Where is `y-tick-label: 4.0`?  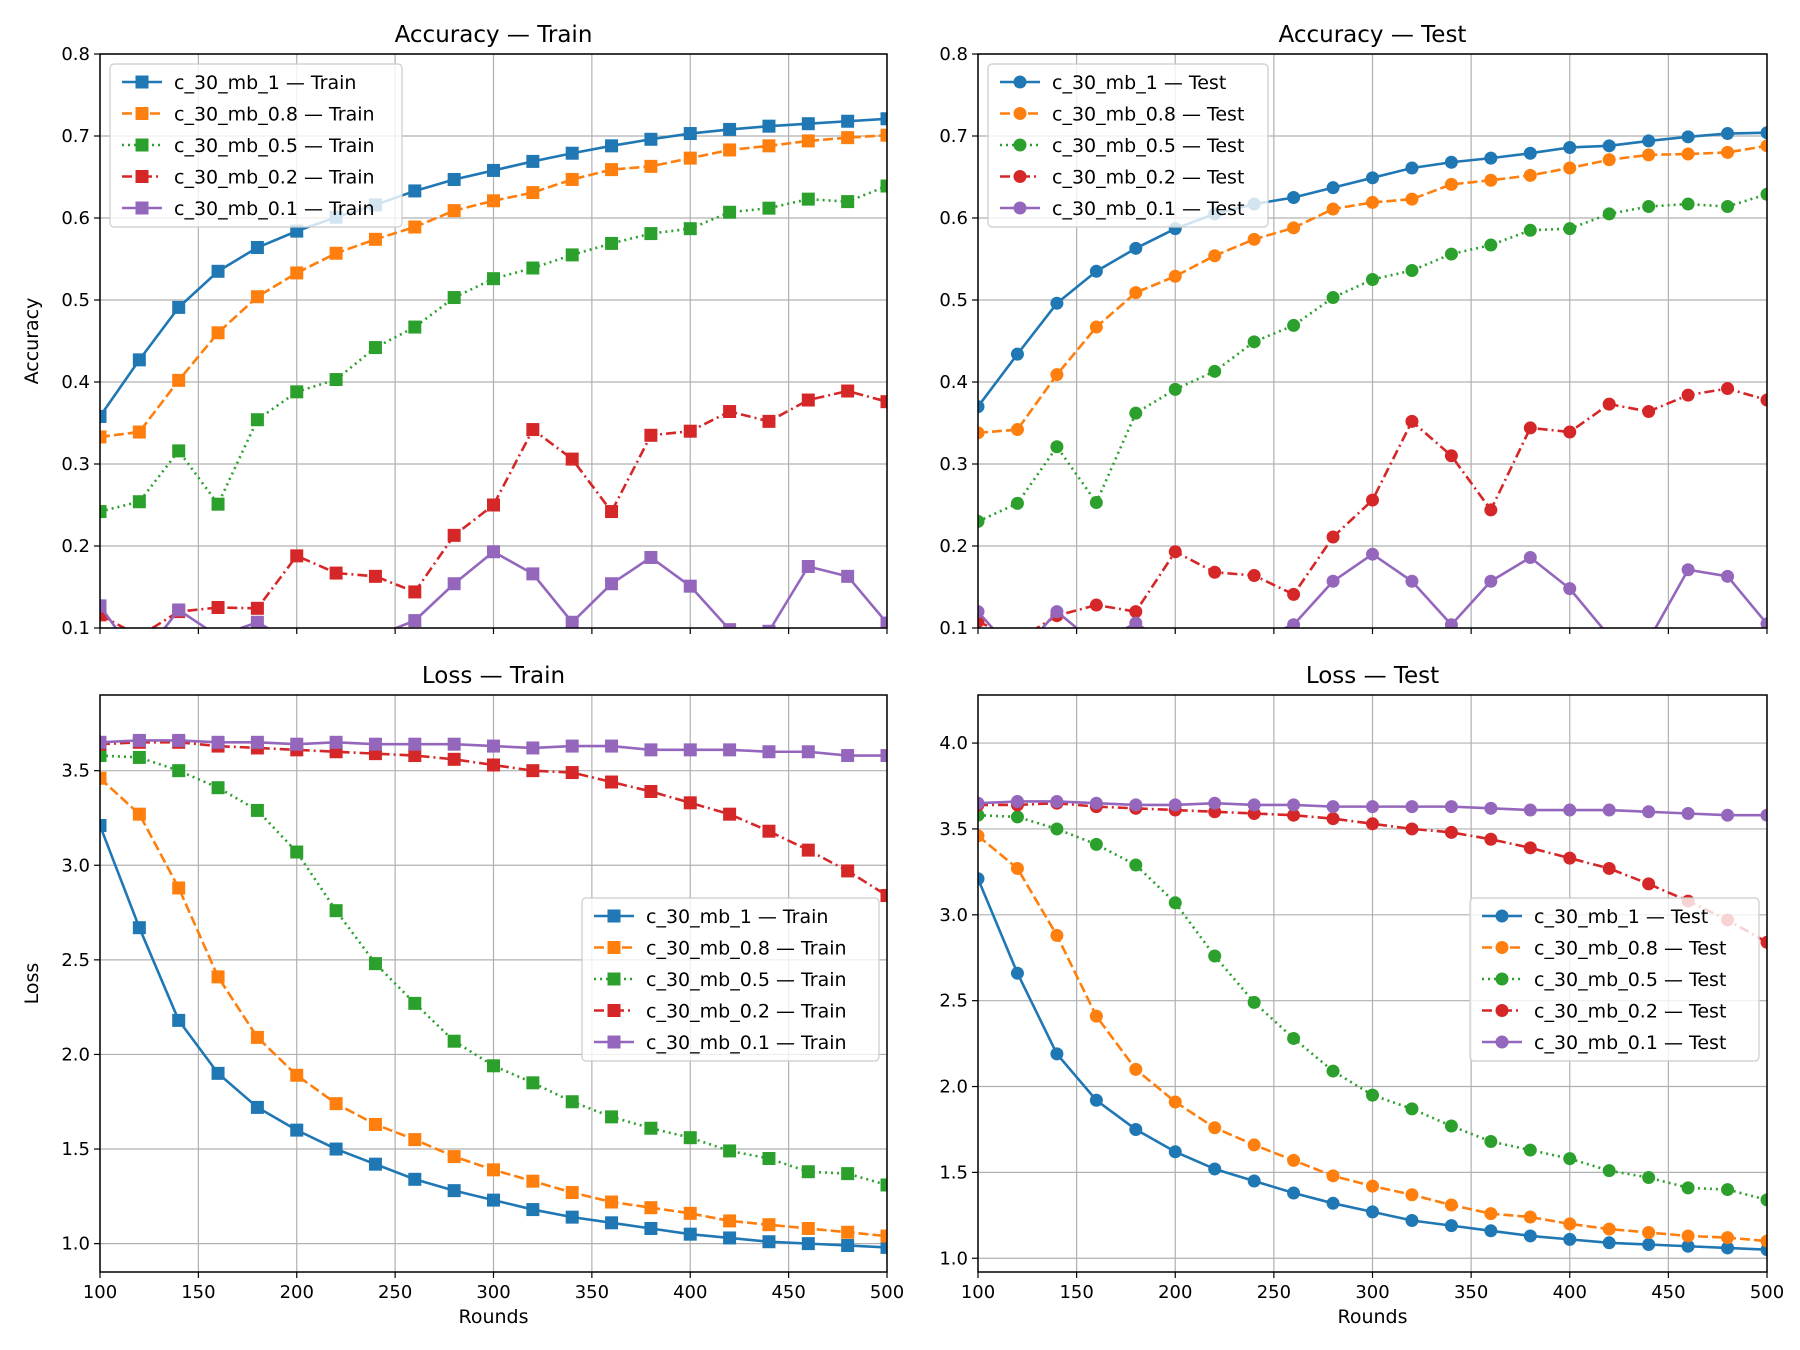
y-tick-label: 4.0 is located at coordinates (953, 743).